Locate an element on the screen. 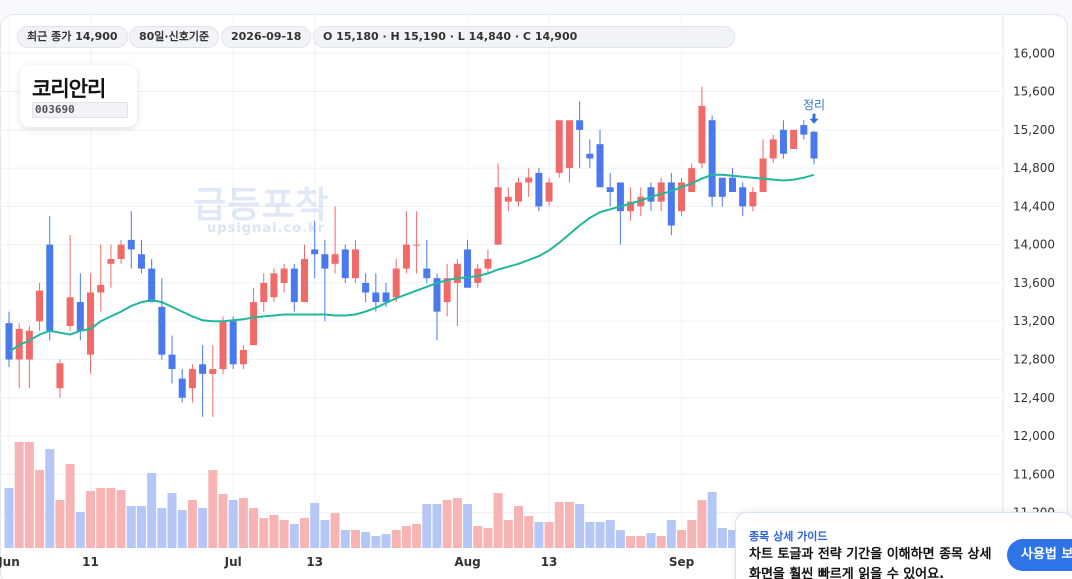  x-tick-label: Aug is located at coordinates (467, 562).